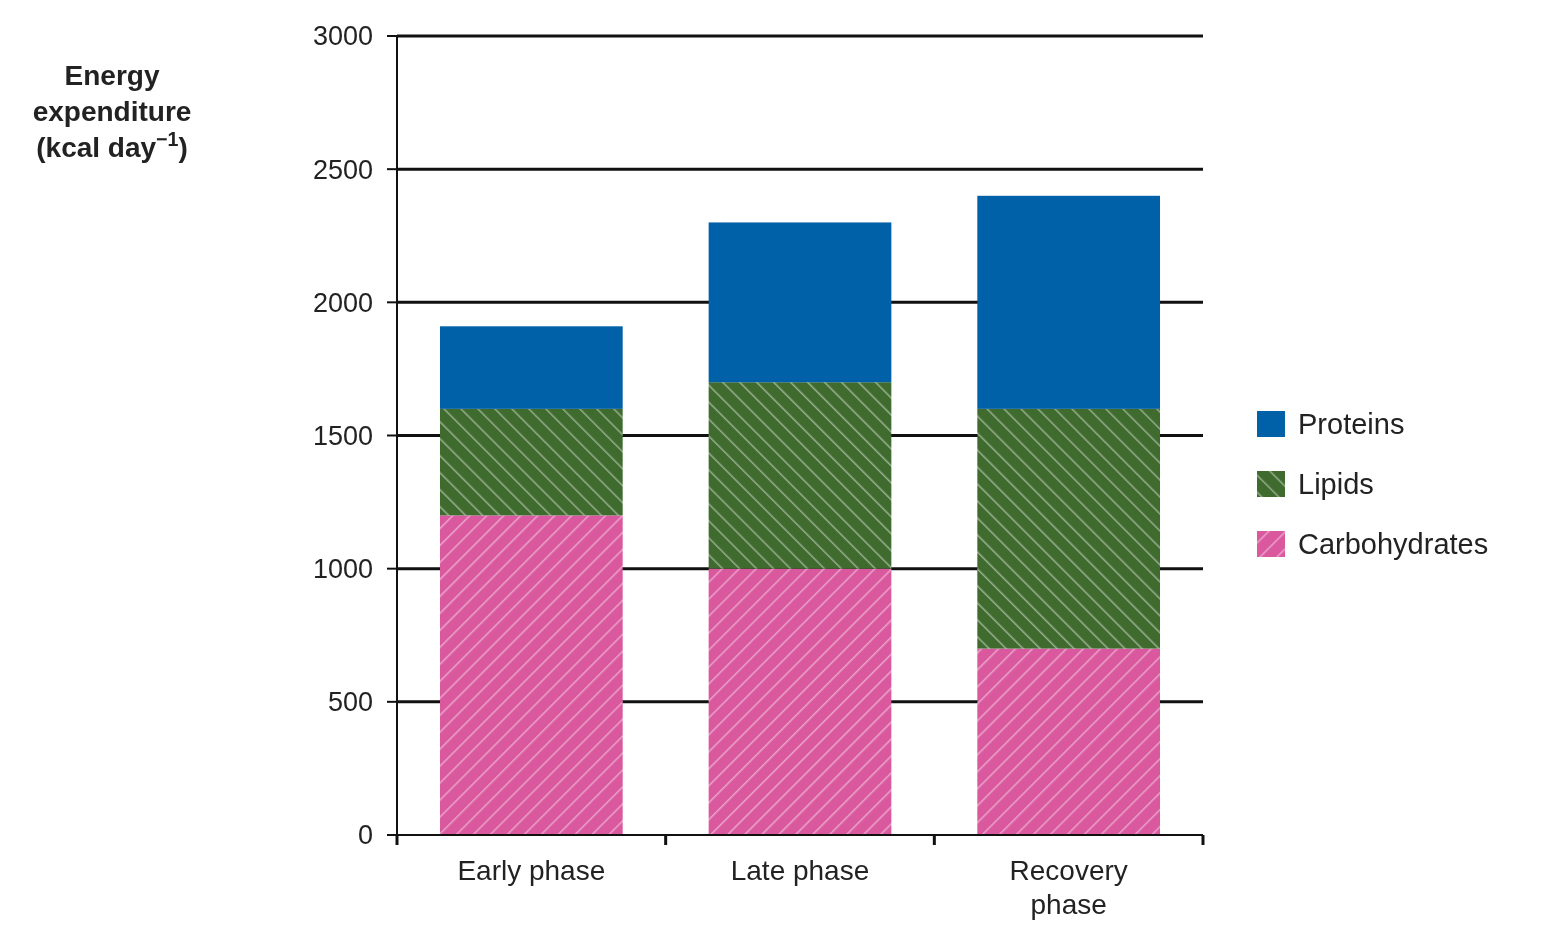  What do you see at coordinates (365, 835) in the screenshot?
I see `y-tick-label: 0` at bounding box center [365, 835].